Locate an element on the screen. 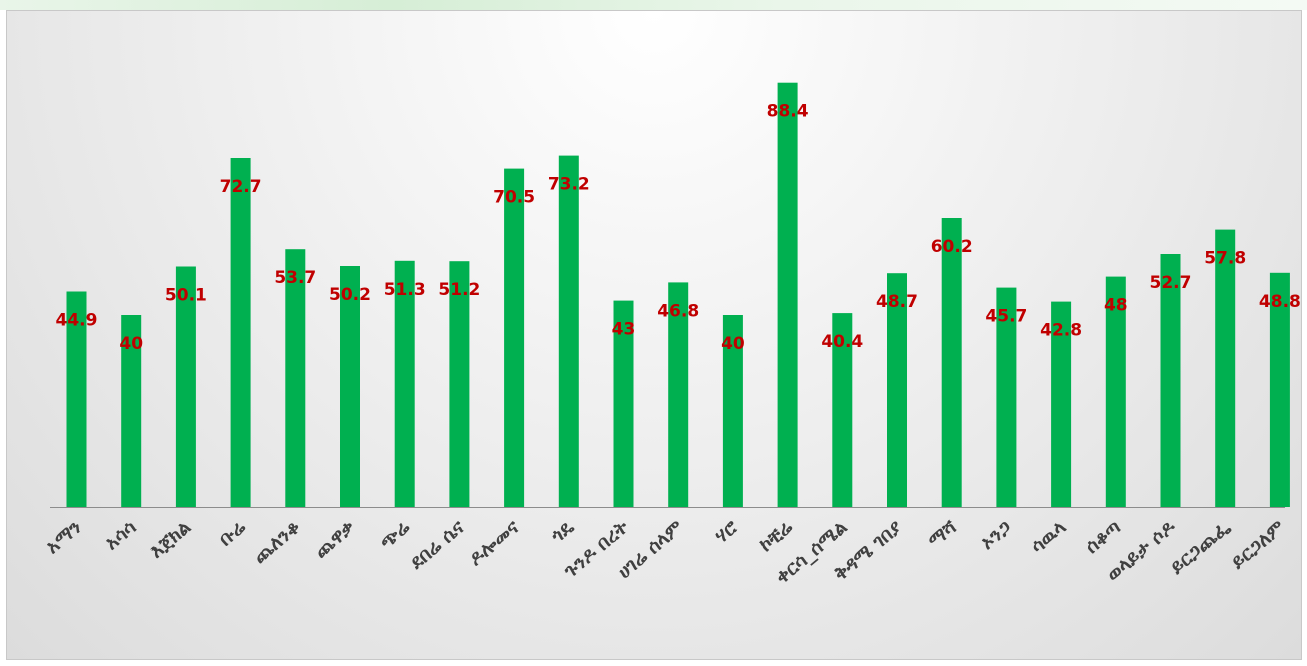 The image size is (1307, 666). category-label-6: ጭሬ is located at coordinates (394, 535).